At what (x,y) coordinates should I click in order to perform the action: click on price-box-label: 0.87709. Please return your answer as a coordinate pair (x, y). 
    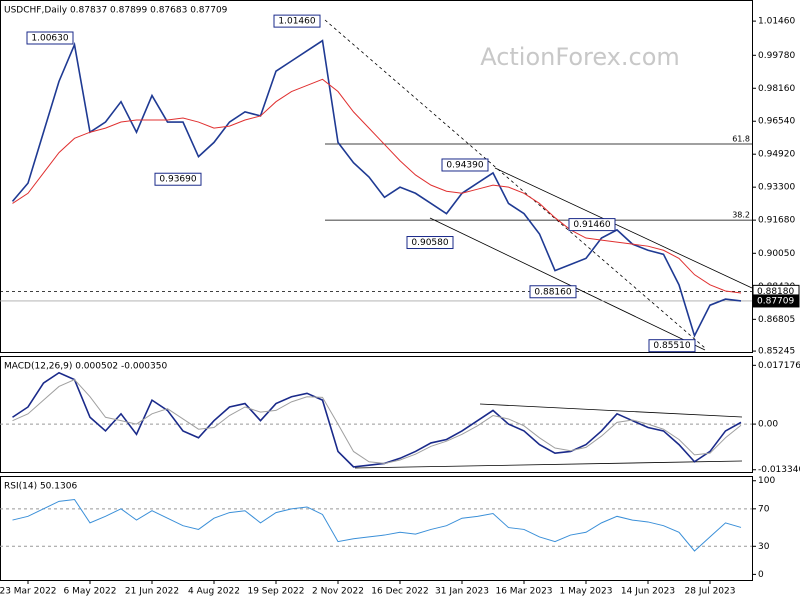
    Looking at the image, I should click on (775, 301).